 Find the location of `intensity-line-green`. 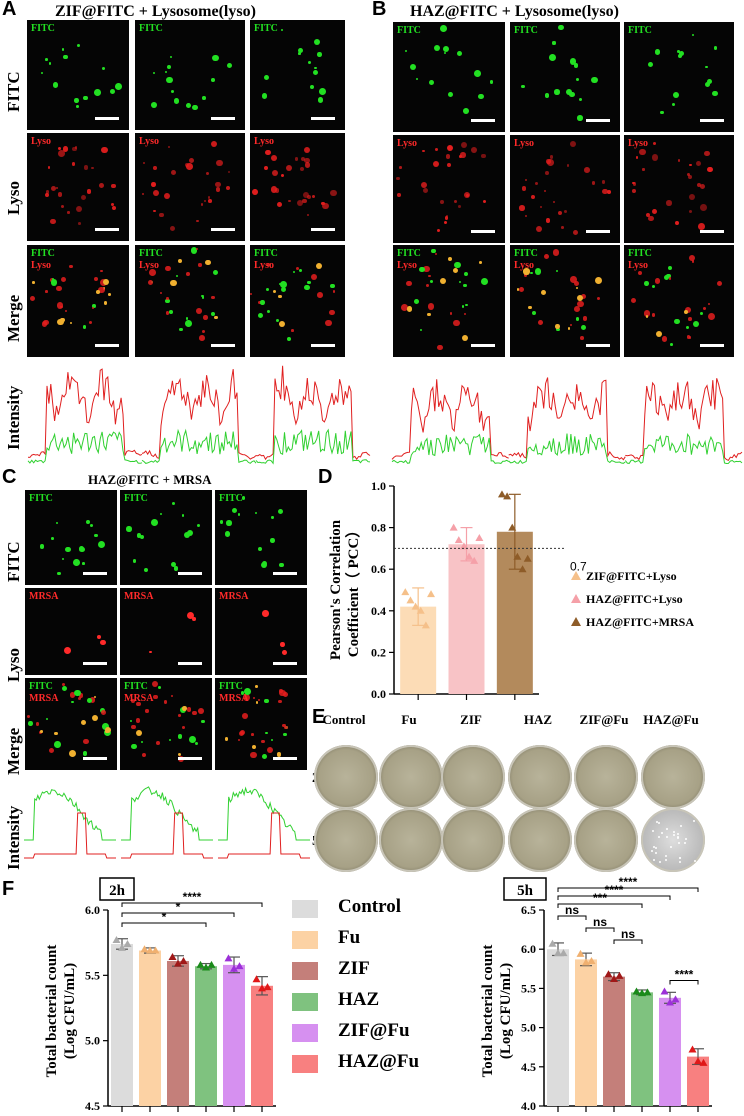

intensity-line-green is located at coordinates (264, 813).